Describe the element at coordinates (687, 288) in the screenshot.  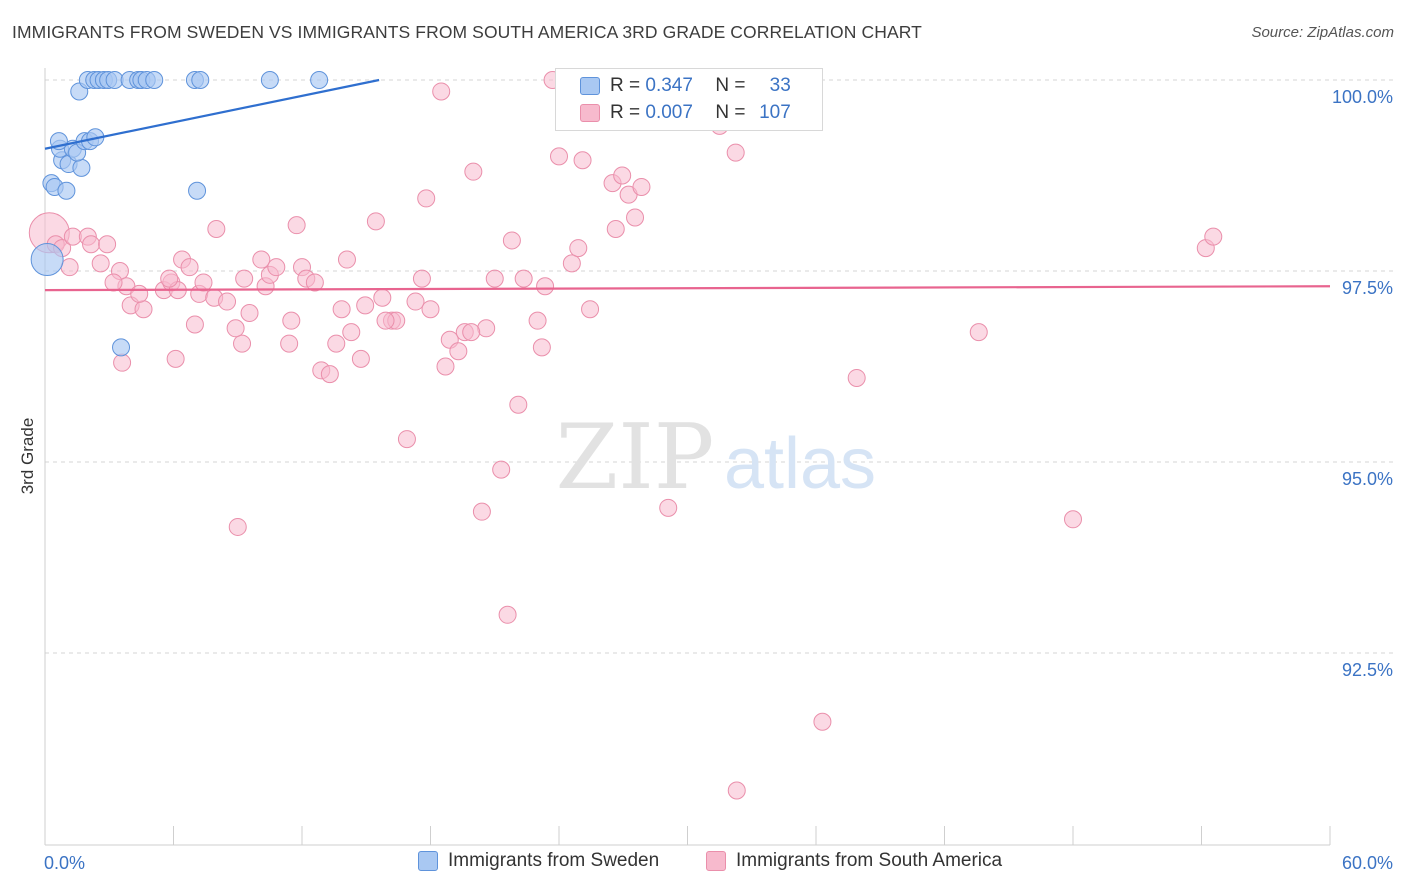
I see `trend-line-south-america` at that location.